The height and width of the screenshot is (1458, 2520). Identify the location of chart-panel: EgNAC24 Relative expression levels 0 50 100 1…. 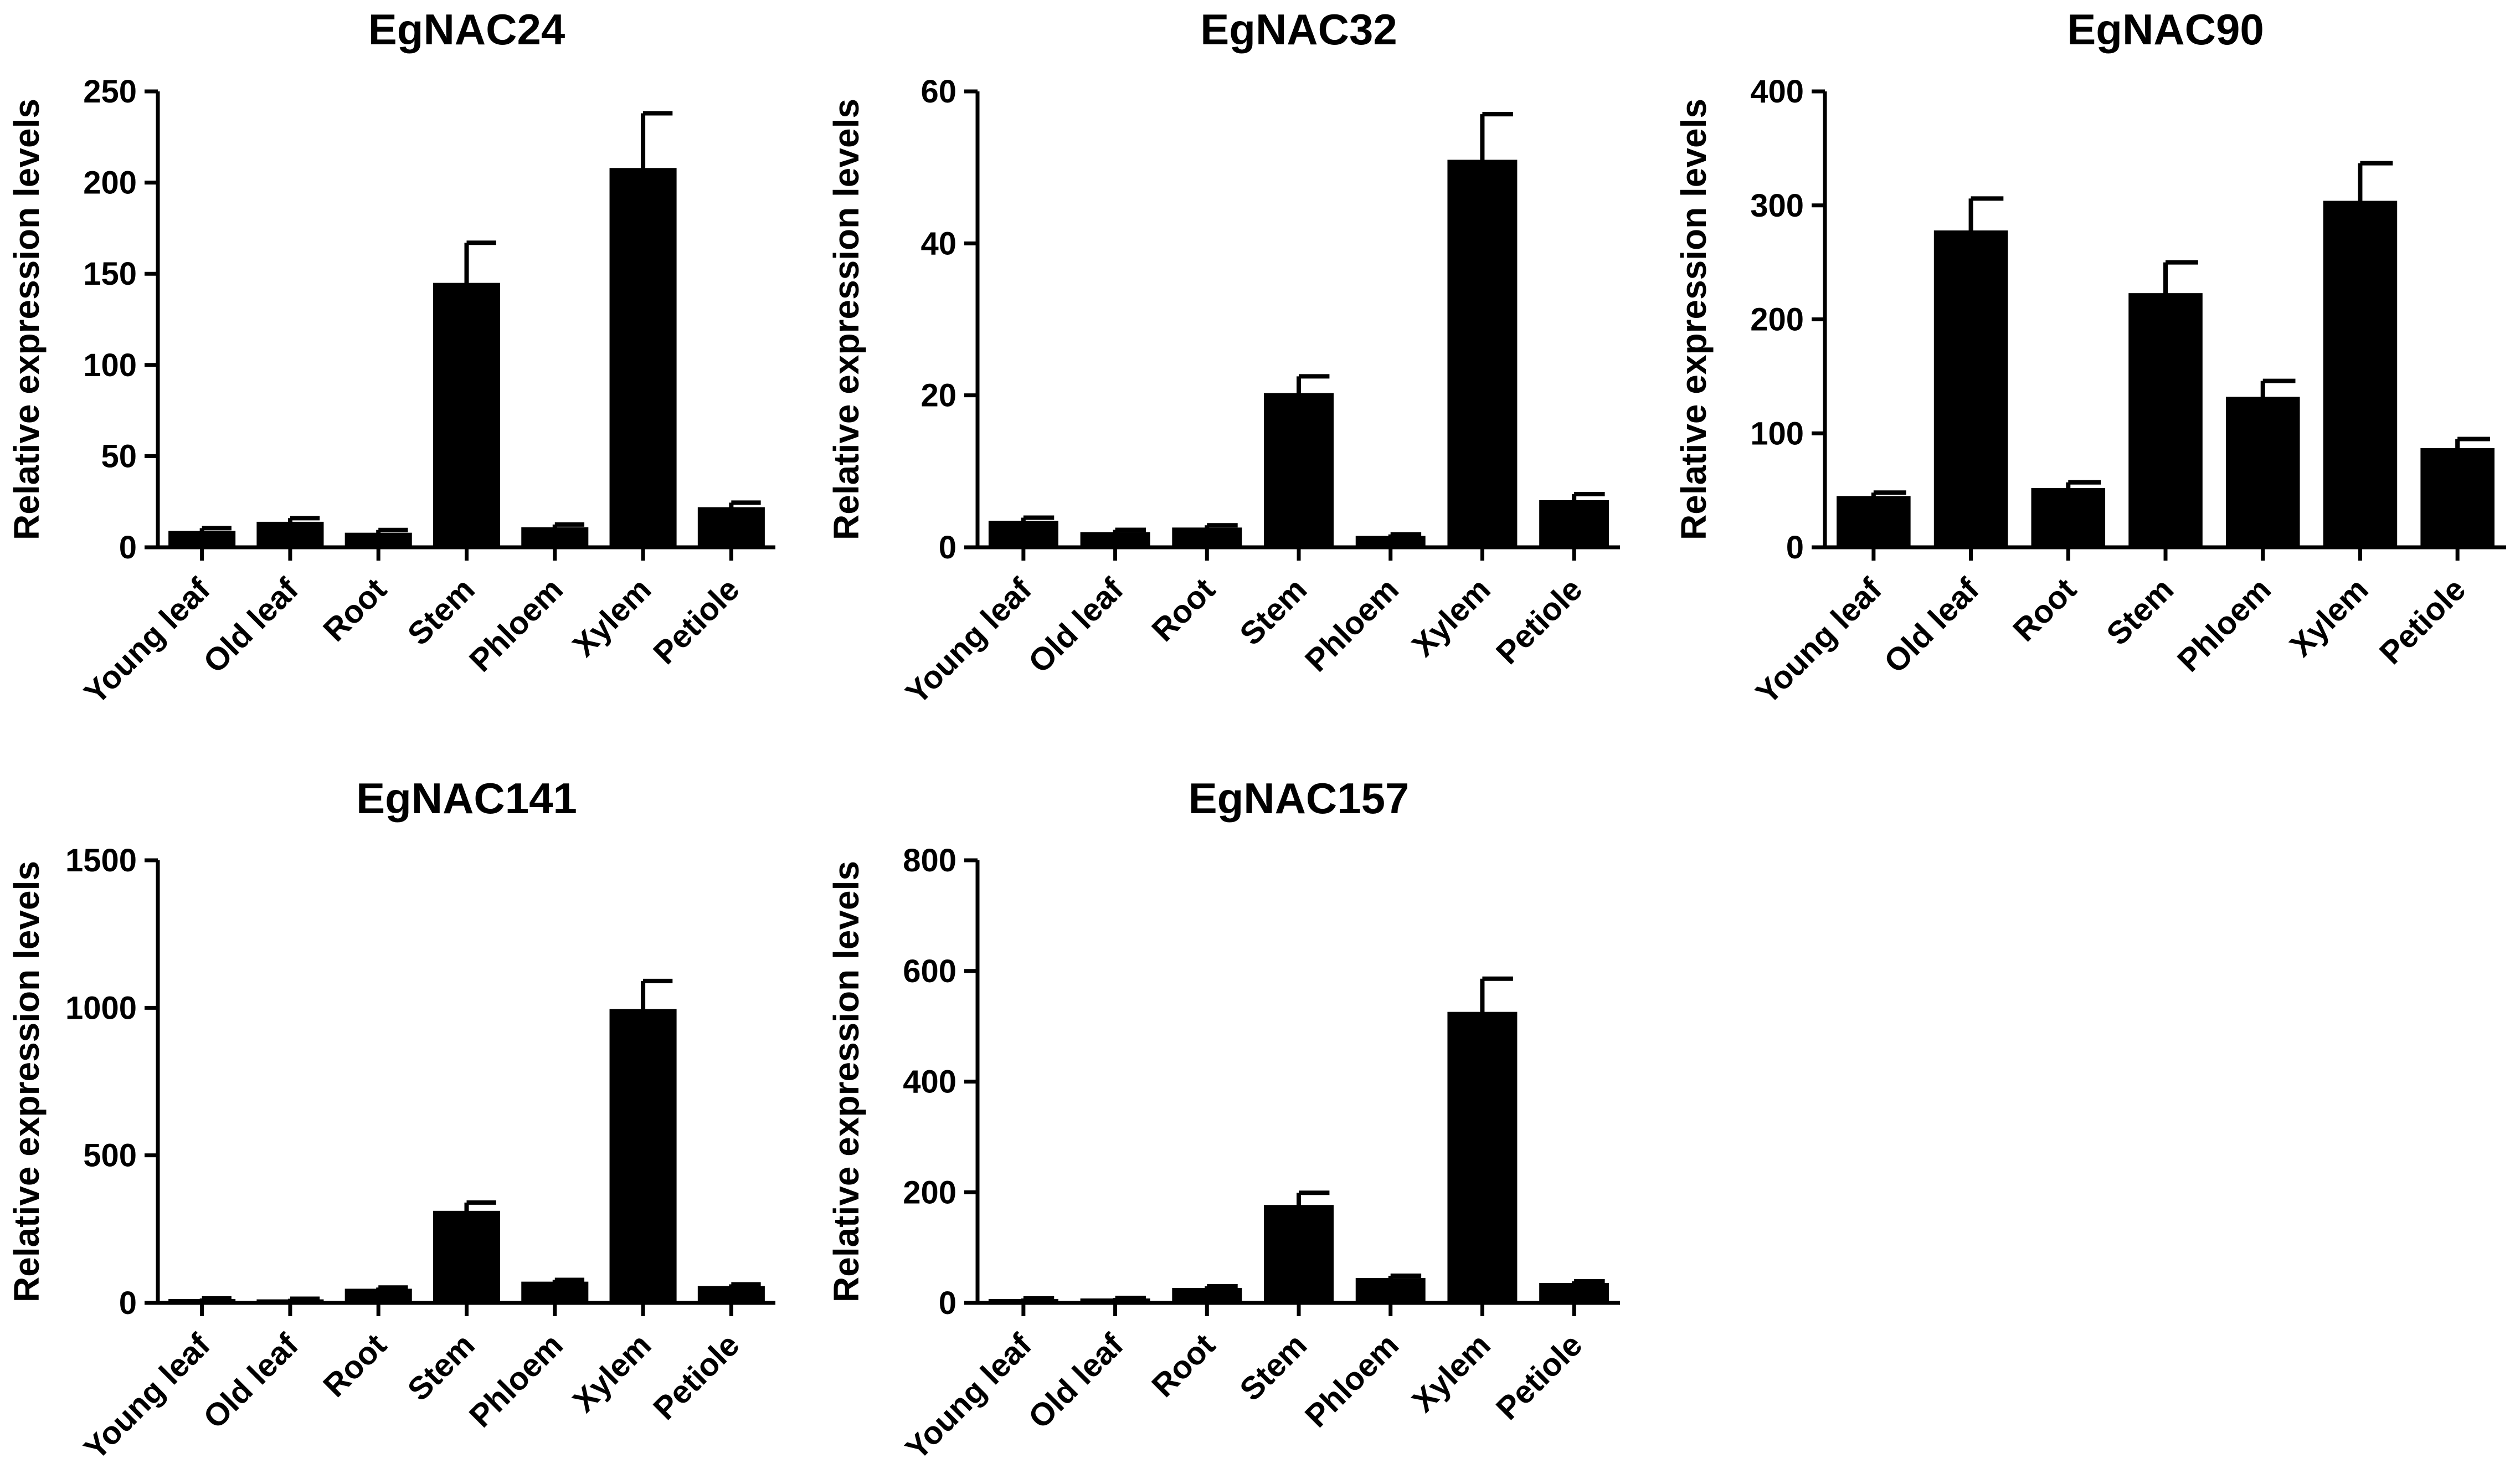
(391, 358).